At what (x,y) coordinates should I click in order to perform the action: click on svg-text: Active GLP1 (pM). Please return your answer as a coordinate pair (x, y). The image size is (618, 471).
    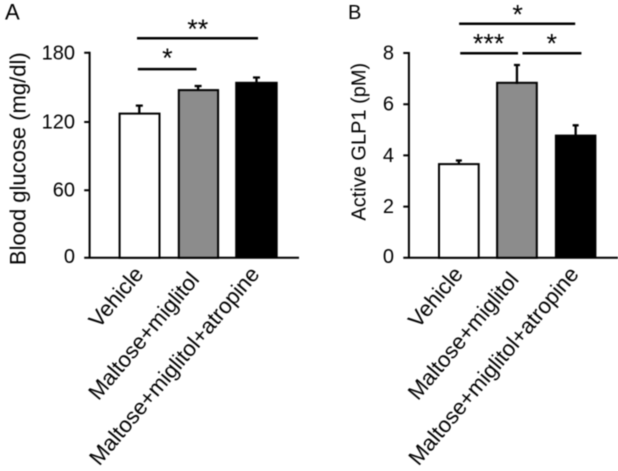
    Looking at the image, I should click on (360, 142).